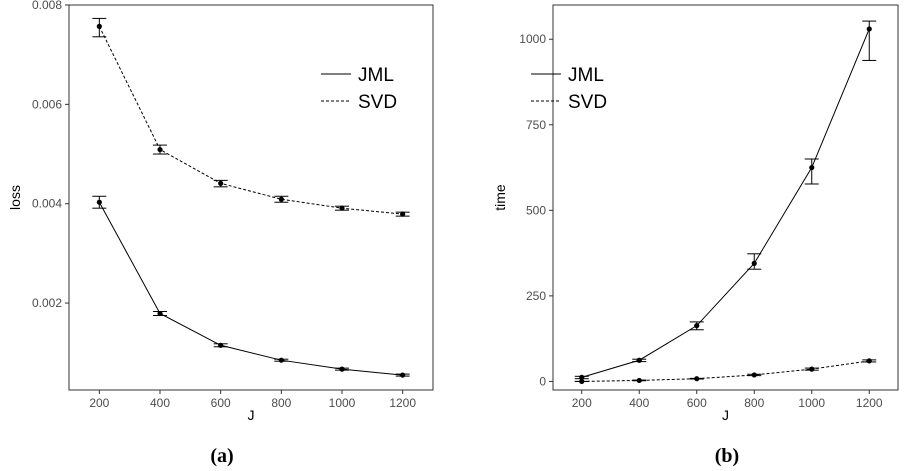  I want to click on y-tick-label: 750, so click(536, 125).